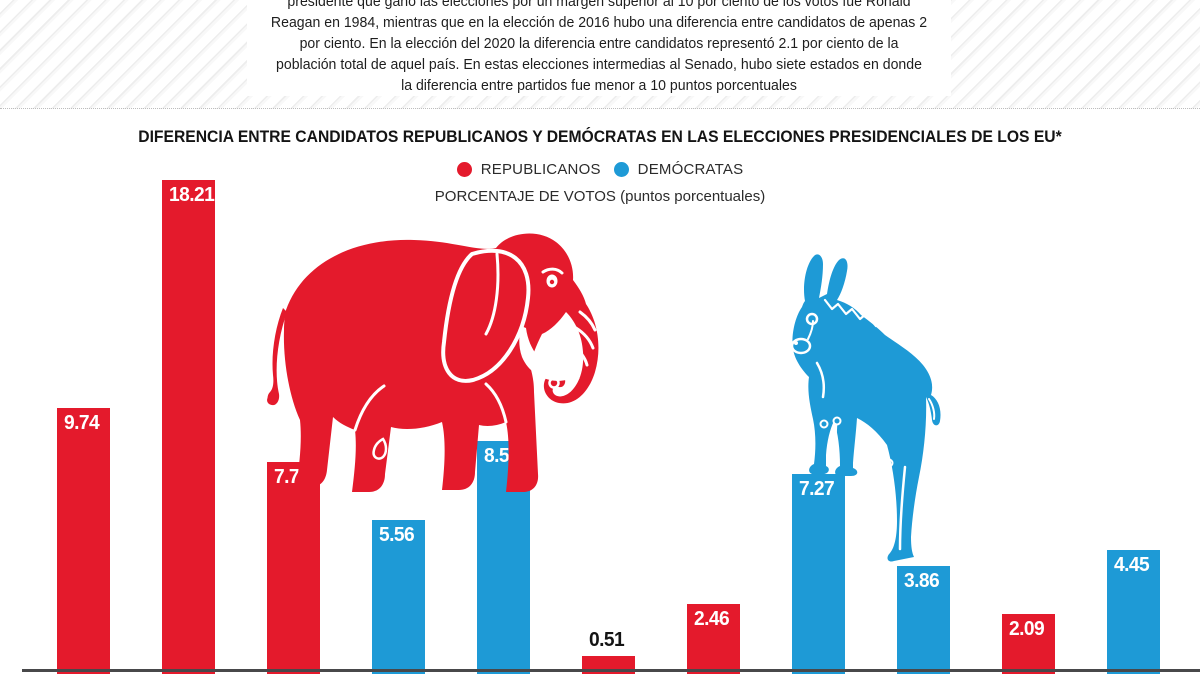 The height and width of the screenshot is (674, 1200). What do you see at coordinates (713, 638) in the screenshot?
I see `bar-republicanos-2.46: 2.46` at bounding box center [713, 638].